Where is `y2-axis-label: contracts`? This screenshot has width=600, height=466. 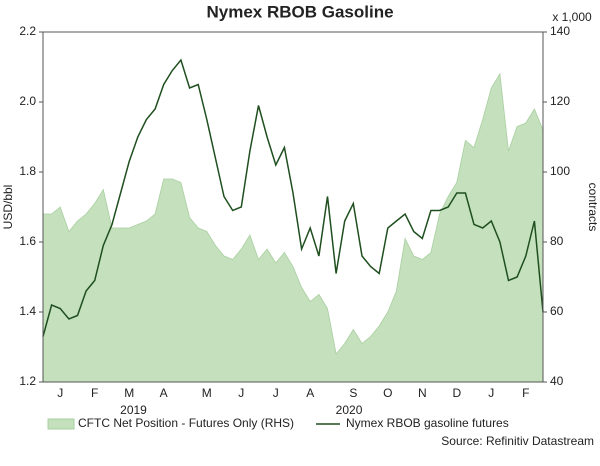
y2-axis-label: contracts is located at coordinates (593, 207).